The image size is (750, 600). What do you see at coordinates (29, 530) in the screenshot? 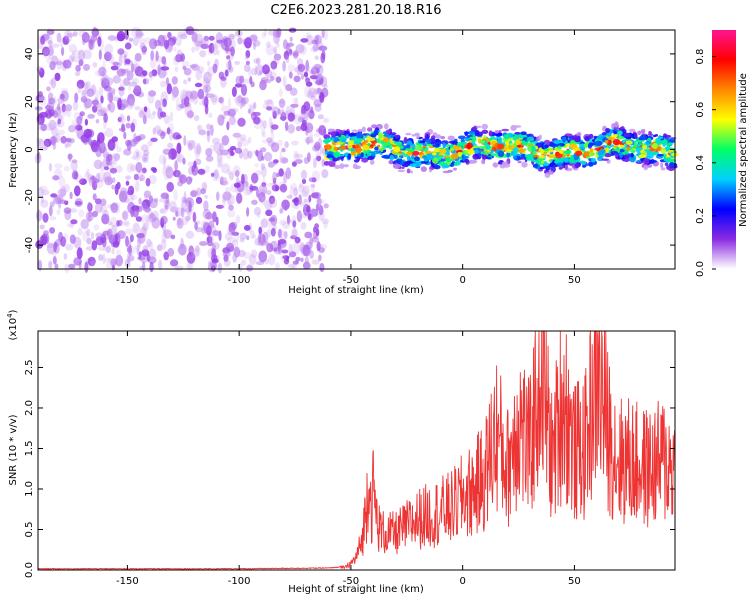
I see `y-tick-label: 0.5` at bounding box center [29, 530].